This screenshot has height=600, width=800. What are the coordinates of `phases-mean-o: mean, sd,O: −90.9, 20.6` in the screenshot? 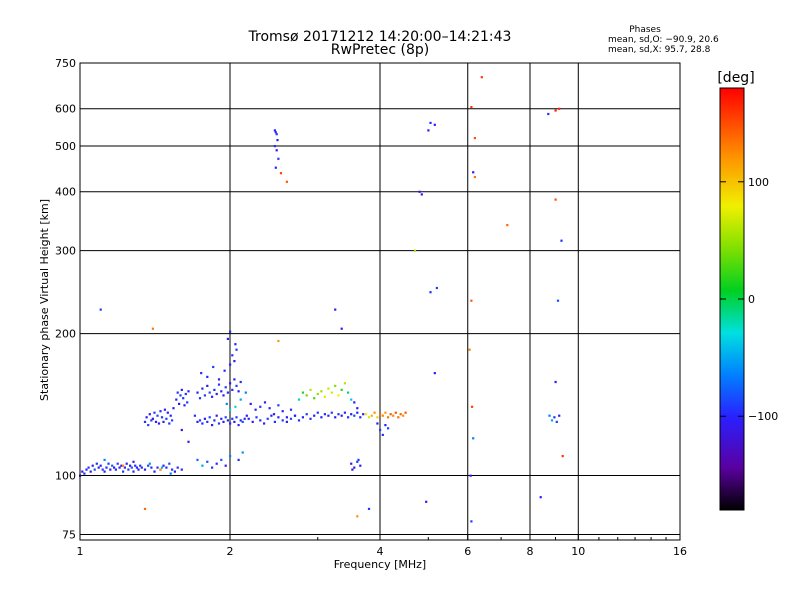 It's located at (663, 40).